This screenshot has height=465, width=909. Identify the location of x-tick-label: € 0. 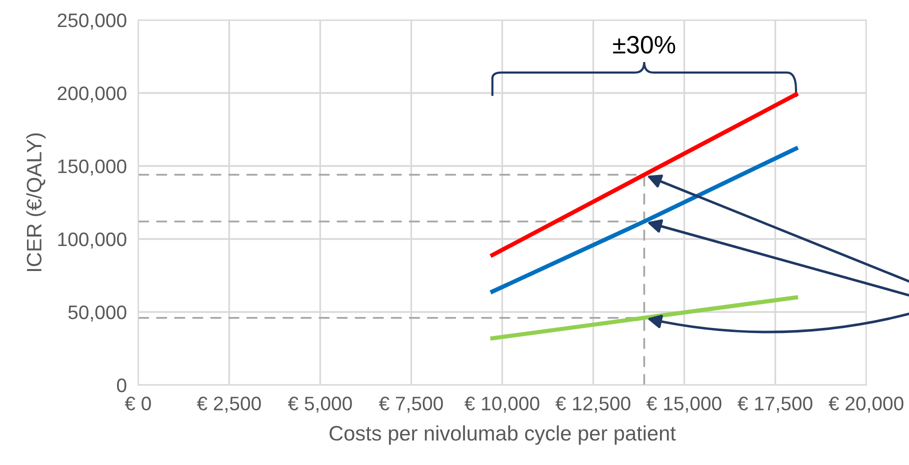
(137, 403).